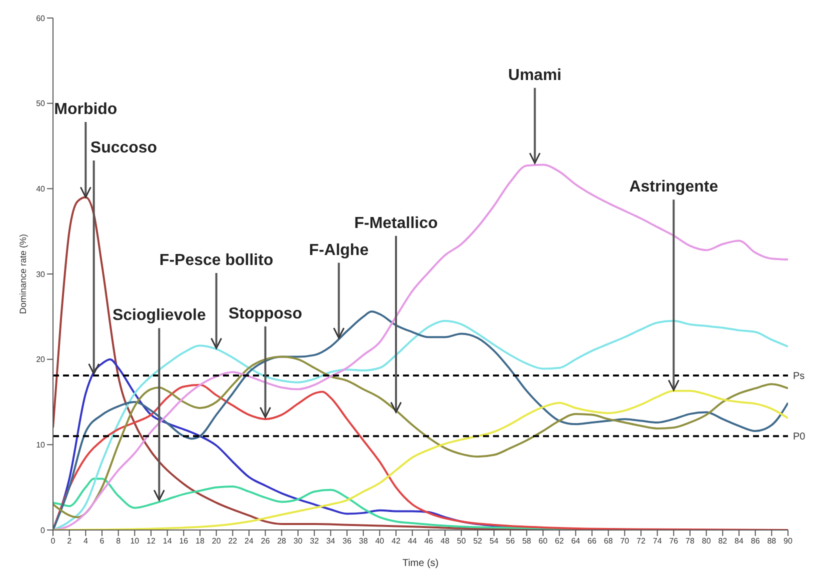  What do you see at coordinates (217, 541) in the screenshot?
I see `x-tick-label: 20` at bounding box center [217, 541].